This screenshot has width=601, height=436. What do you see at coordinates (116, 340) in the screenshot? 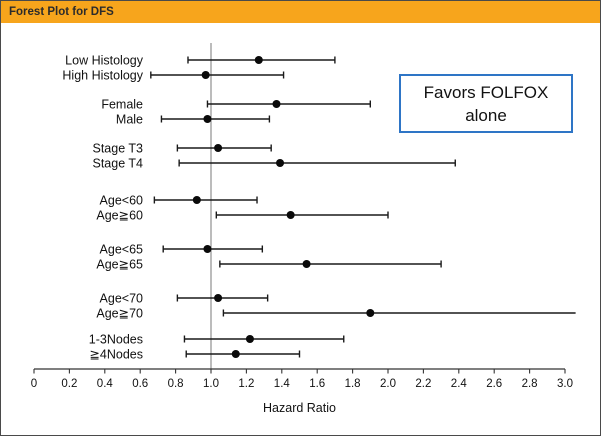
I see `row-label: 1-3Nodes` at bounding box center [116, 340].